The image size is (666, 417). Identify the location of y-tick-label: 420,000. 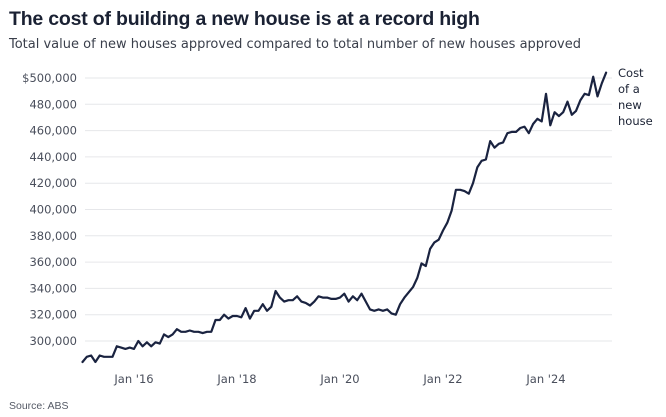
(53, 183).